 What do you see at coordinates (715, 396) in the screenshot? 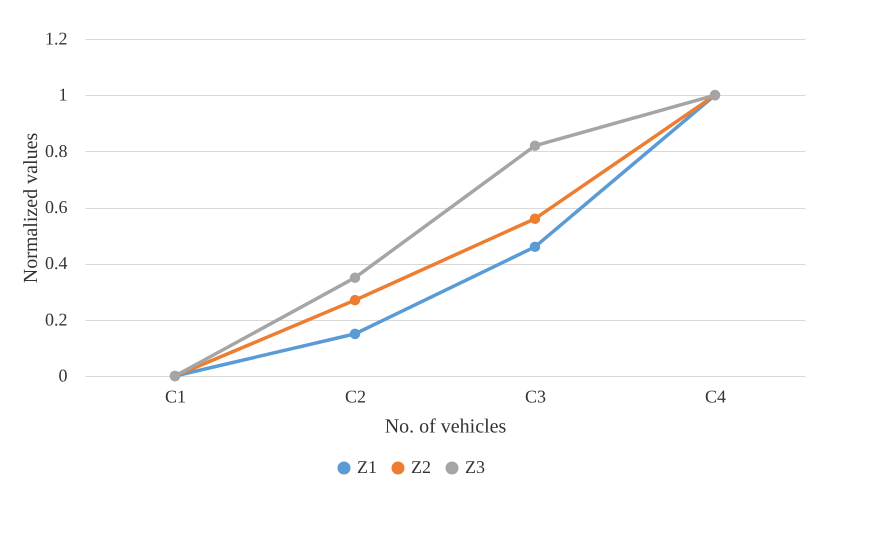
I see `x-tick-label: C4` at bounding box center [715, 396].